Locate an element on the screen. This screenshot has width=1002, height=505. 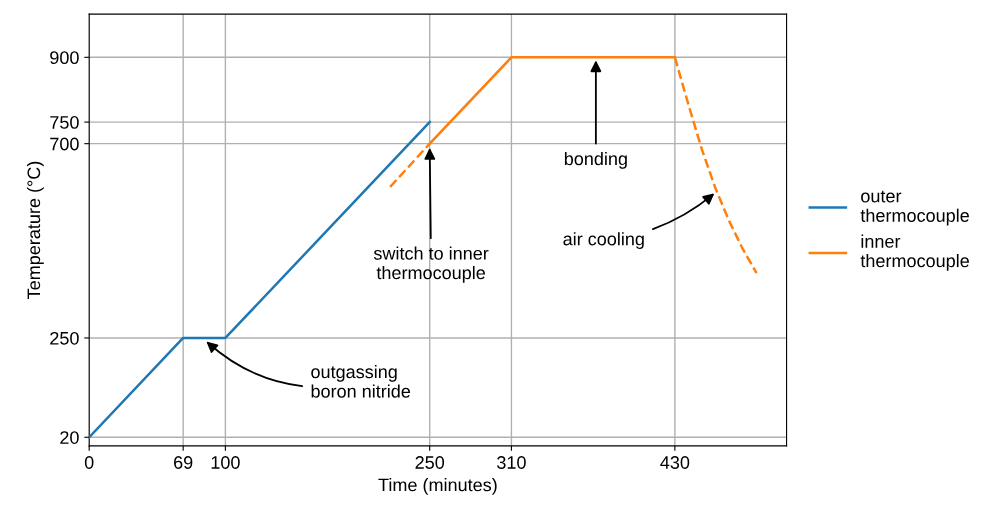
annotation: air cooling is located at coordinates (603, 240).